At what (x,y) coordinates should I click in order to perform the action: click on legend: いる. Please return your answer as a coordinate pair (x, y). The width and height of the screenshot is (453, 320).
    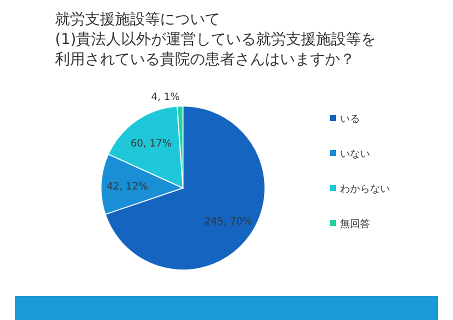
    Looking at the image, I should click on (350, 119).